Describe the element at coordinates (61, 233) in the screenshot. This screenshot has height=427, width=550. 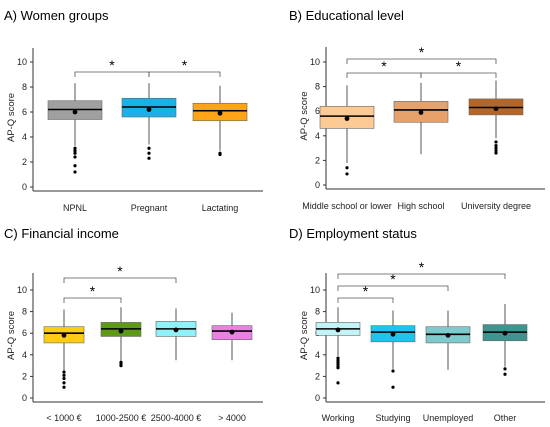
I see `chart-title: C) Financial income` at that location.